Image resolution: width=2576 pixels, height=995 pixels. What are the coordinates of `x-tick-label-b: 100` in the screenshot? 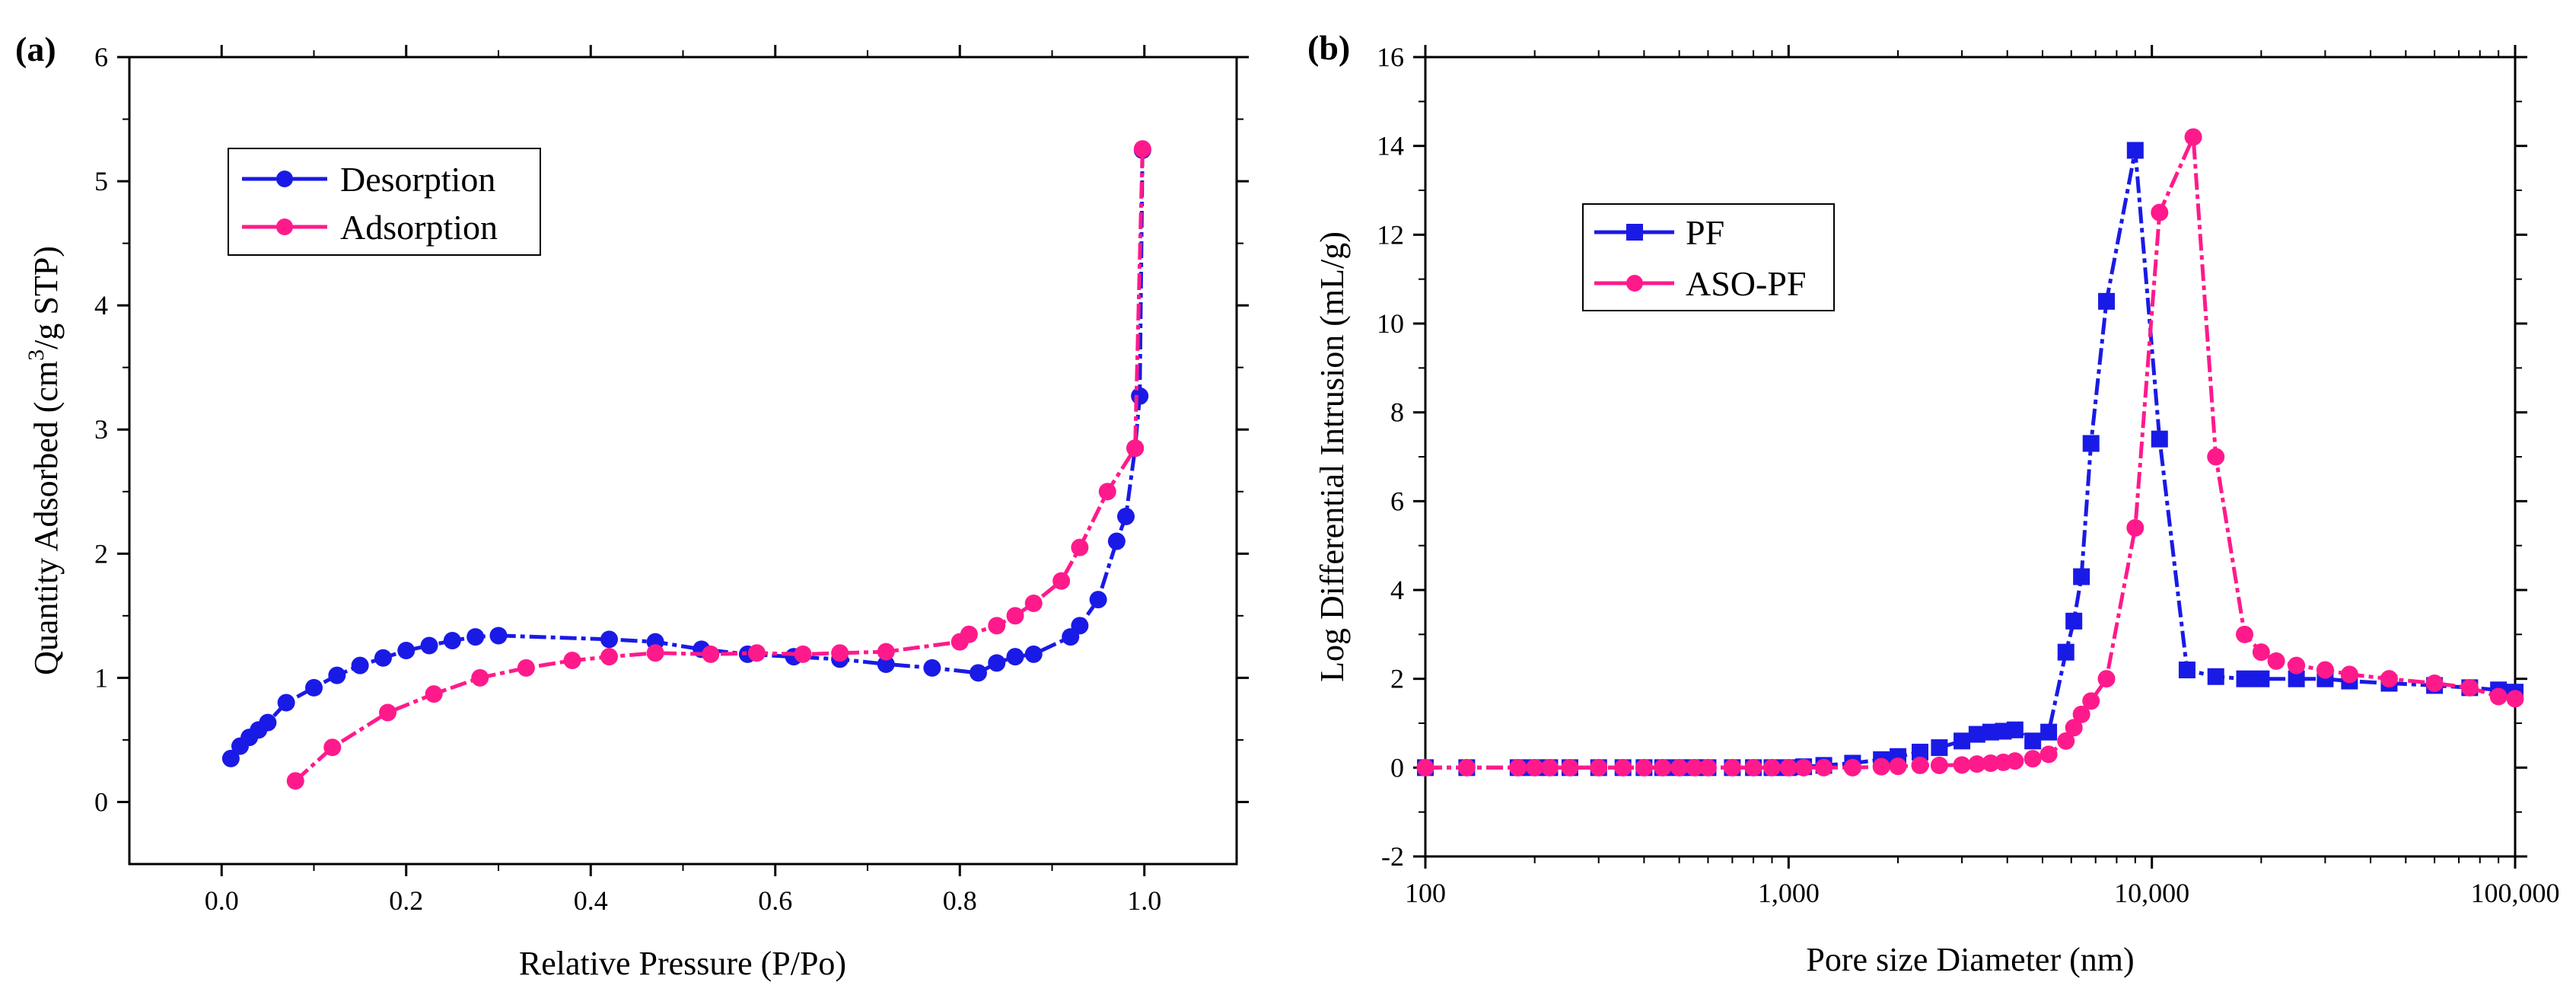 It's located at (1425, 893).